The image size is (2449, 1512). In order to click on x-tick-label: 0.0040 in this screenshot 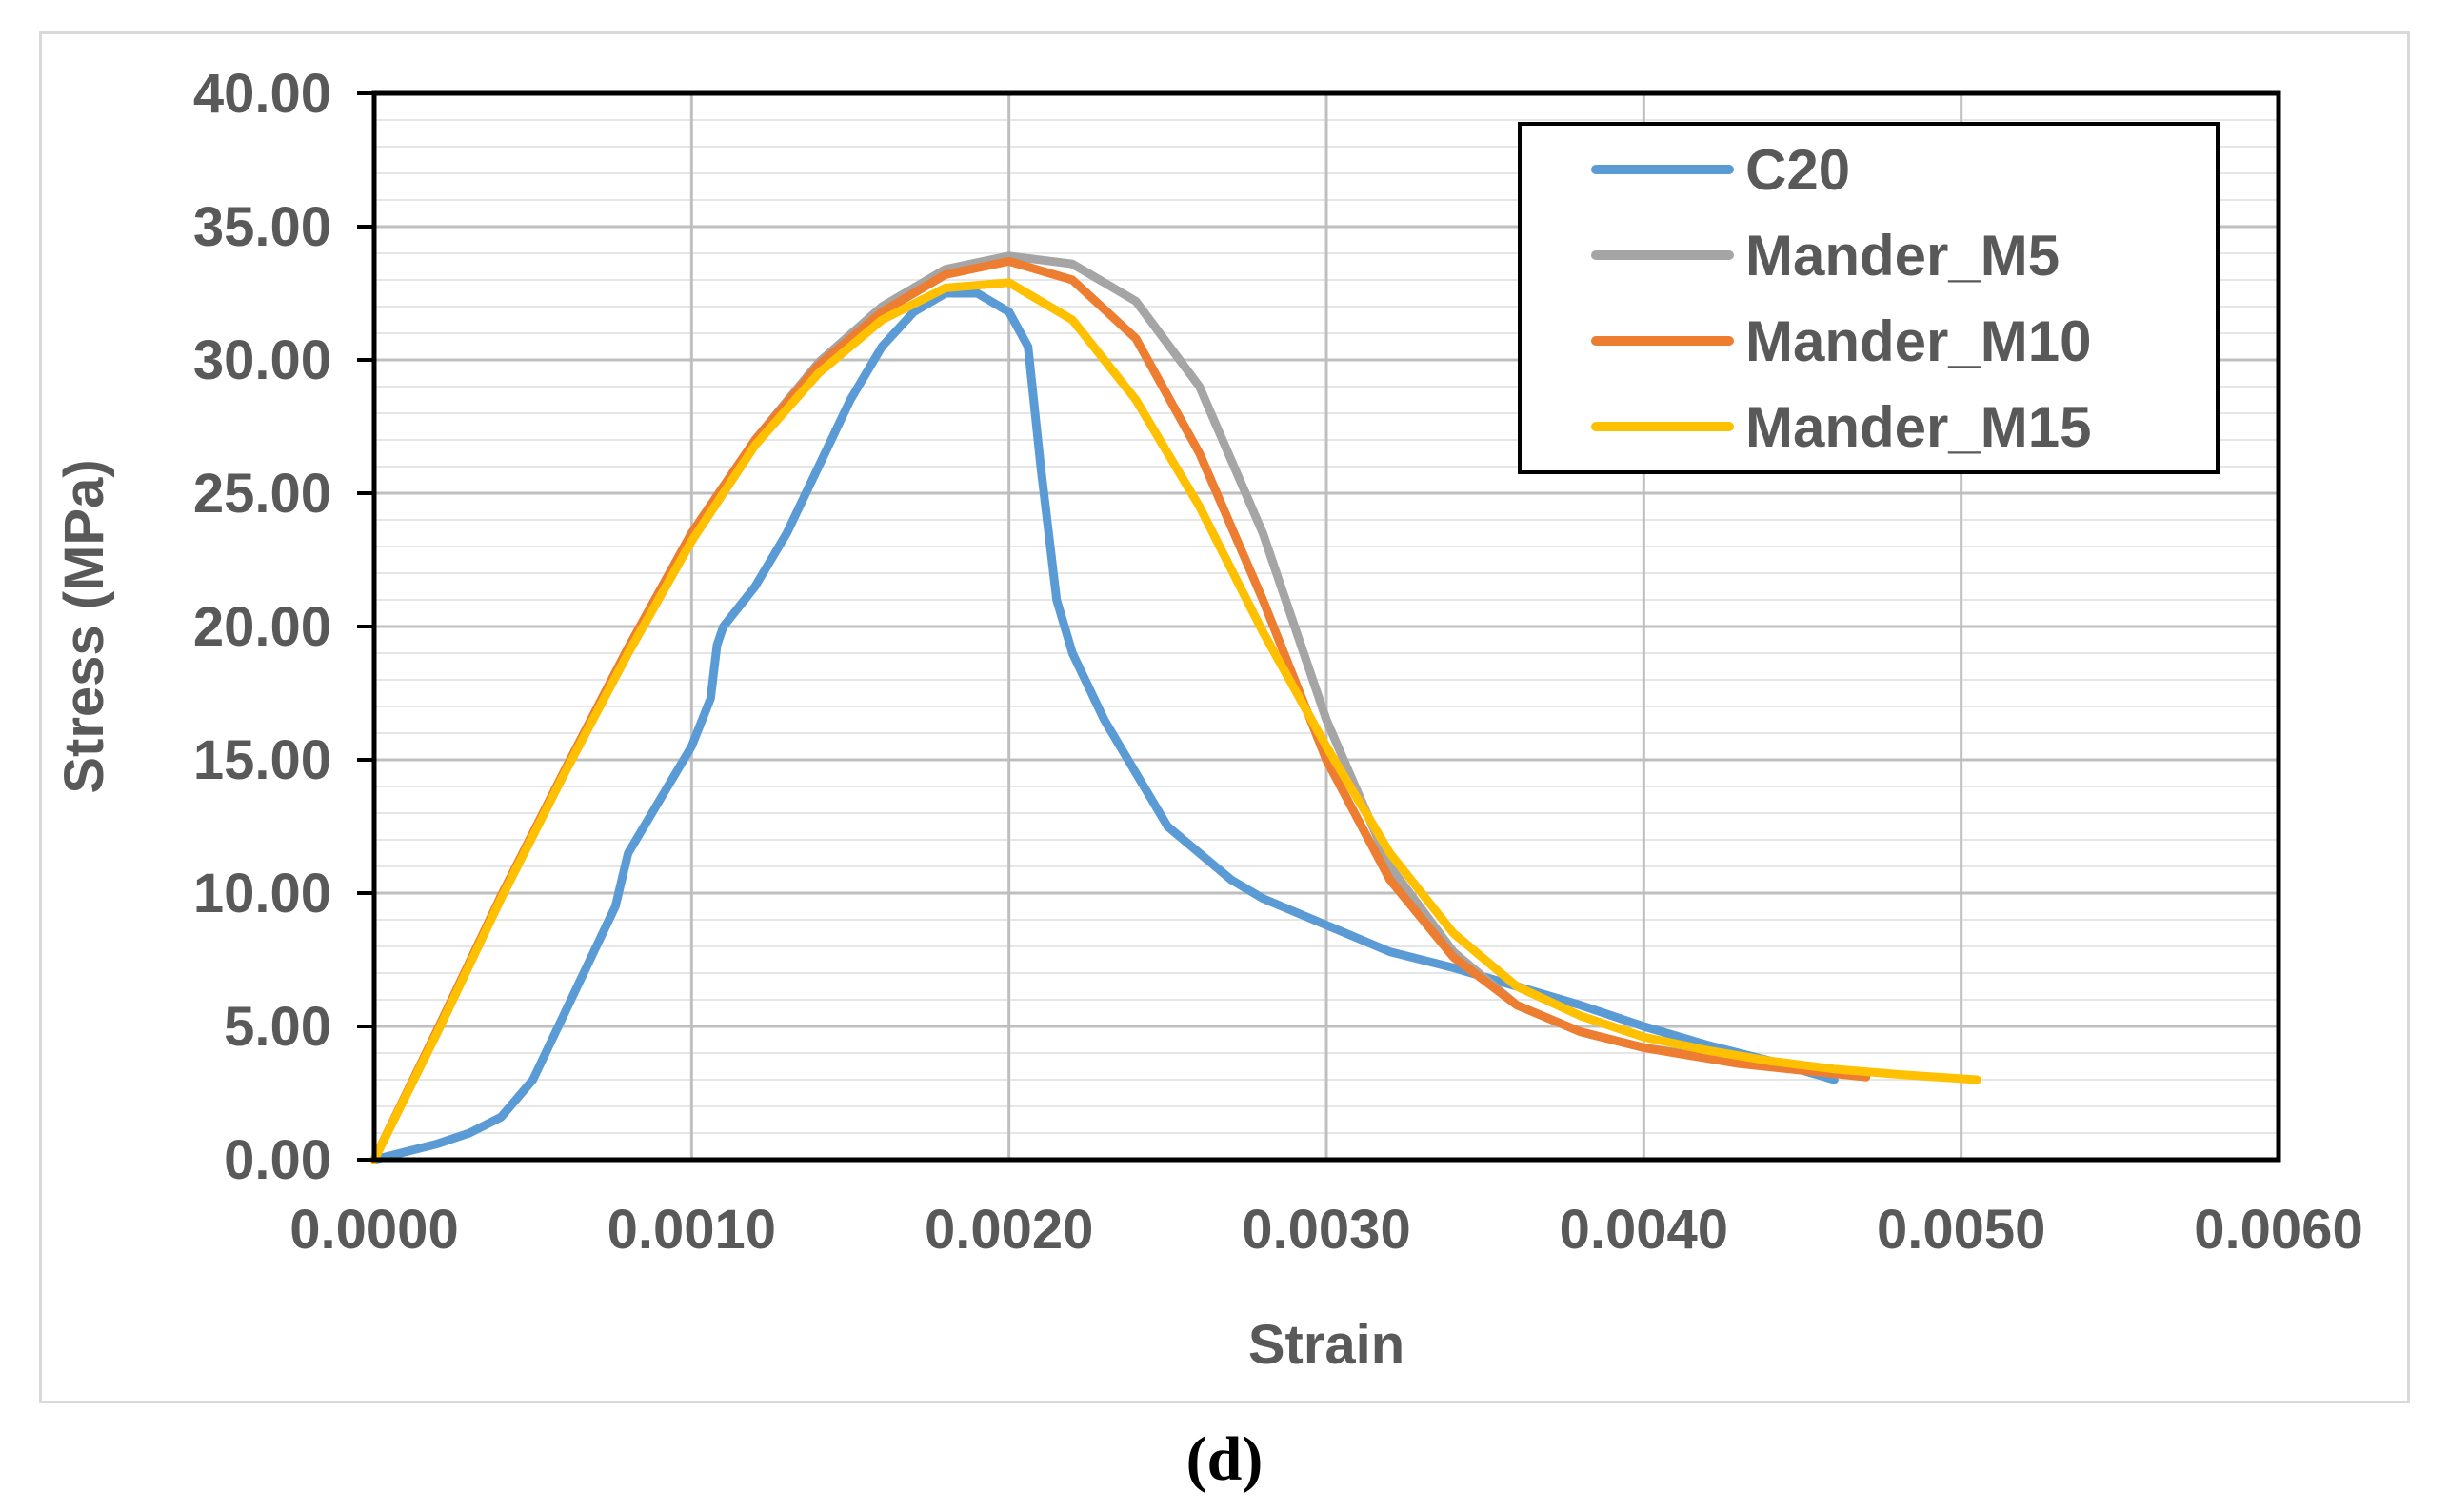, I will do `click(1644, 1230)`.